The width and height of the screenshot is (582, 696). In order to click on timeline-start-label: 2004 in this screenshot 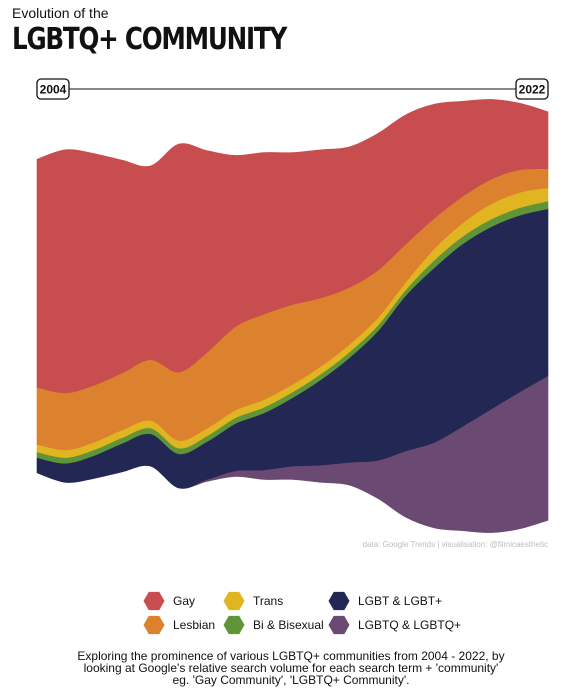, I will do `click(53, 90)`.